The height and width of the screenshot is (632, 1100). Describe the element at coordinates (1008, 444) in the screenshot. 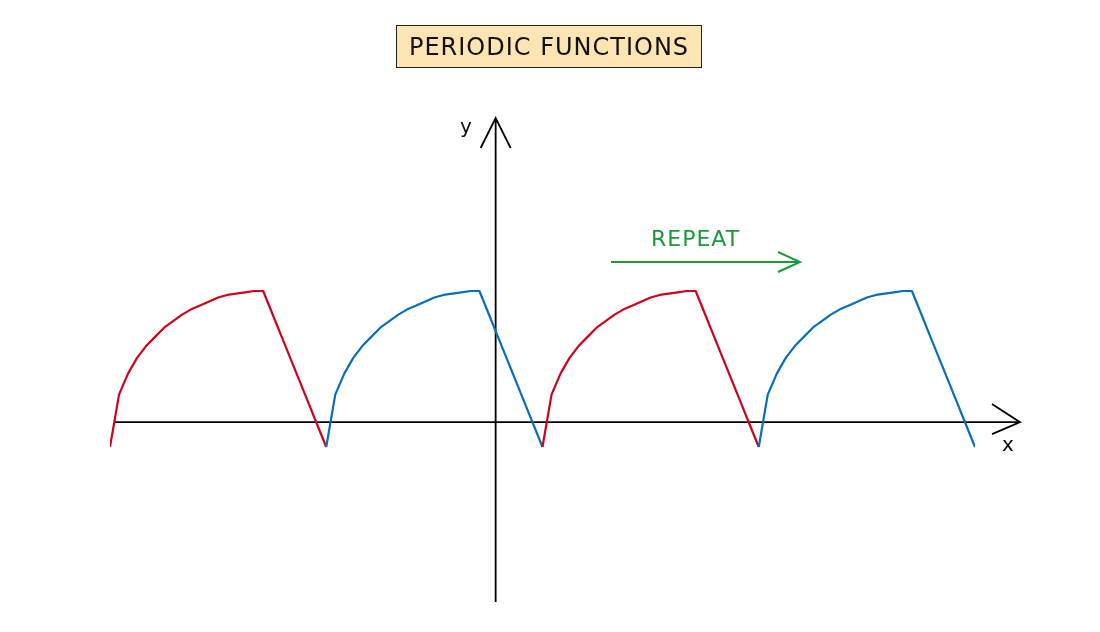

I see `x-axis-title: x` at that location.